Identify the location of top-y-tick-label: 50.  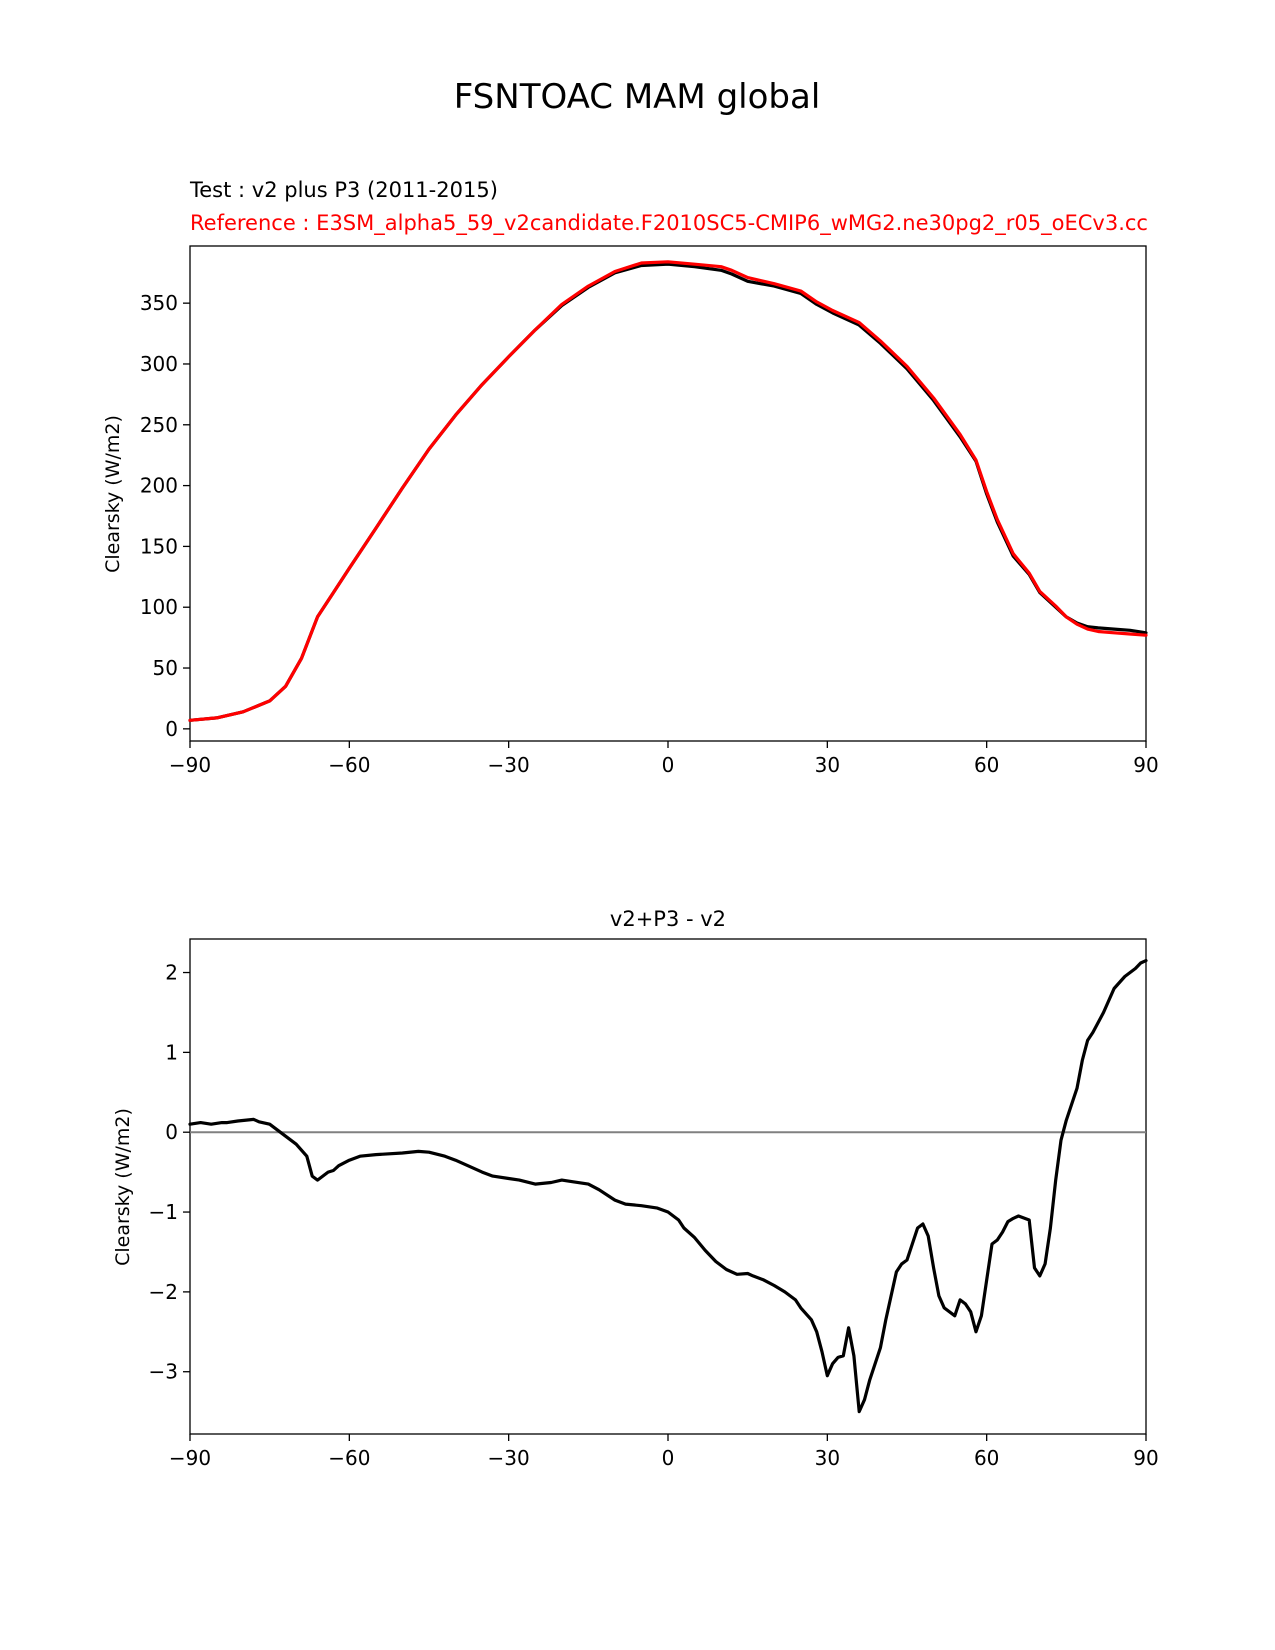
(165, 668).